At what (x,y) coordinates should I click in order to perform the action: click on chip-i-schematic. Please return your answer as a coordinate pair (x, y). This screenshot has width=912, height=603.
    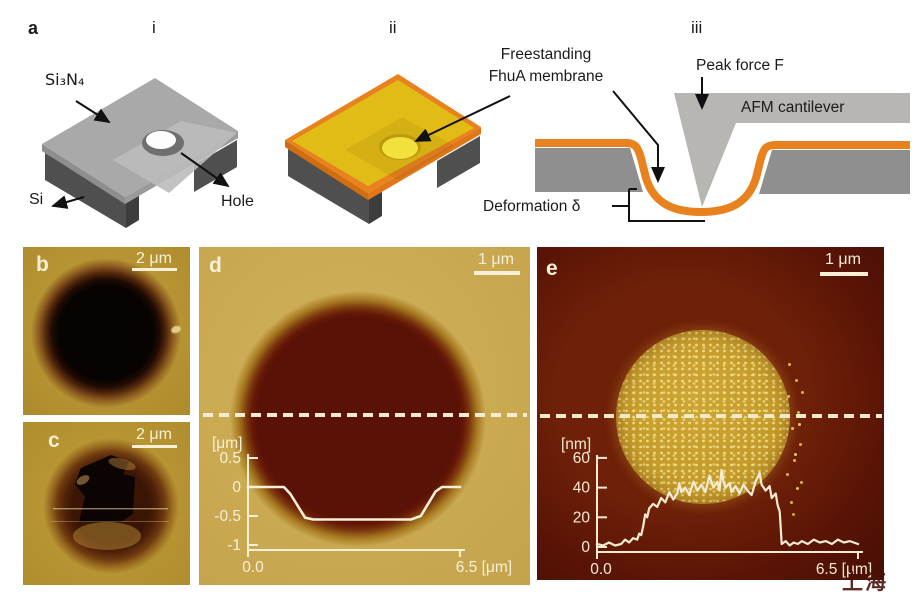
    Looking at the image, I should click on (140, 153).